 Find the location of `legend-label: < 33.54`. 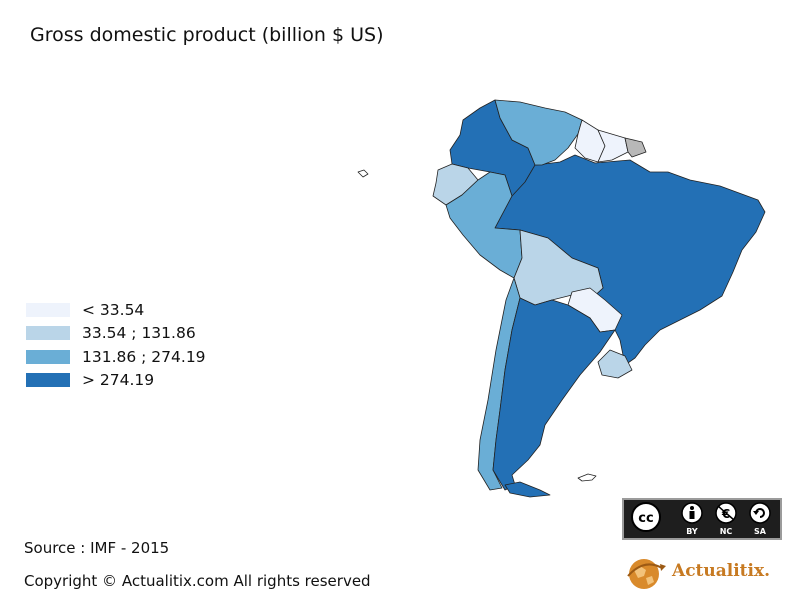

legend-label: < 33.54 is located at coordinates (113, 309).